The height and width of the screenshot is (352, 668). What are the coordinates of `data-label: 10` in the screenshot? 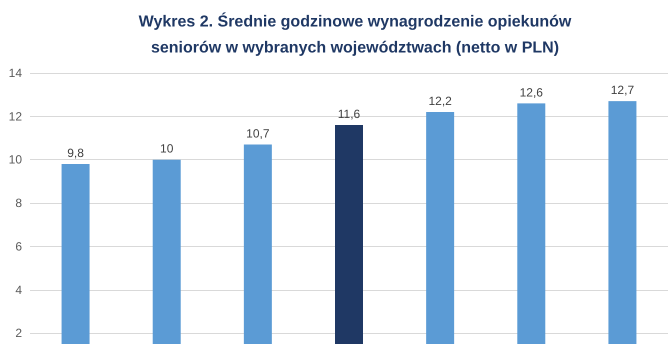 It's located at (167, 149).